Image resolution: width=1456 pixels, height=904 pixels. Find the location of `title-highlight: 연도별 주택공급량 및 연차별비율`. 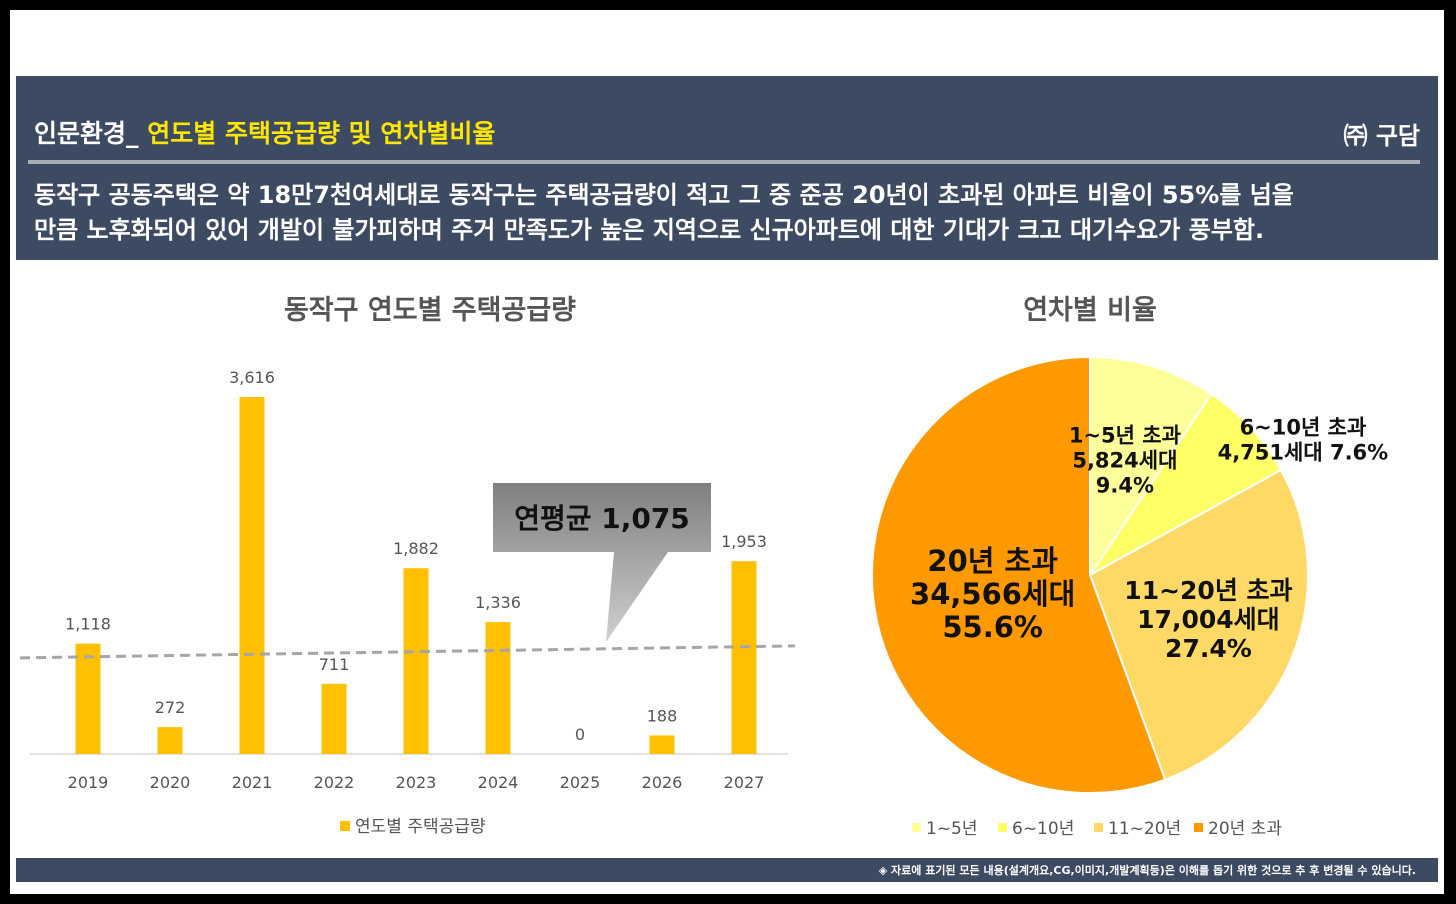

title-highlight: 연도별 주택공급량 및 연차별비율 is located at coordinates (321, 133).